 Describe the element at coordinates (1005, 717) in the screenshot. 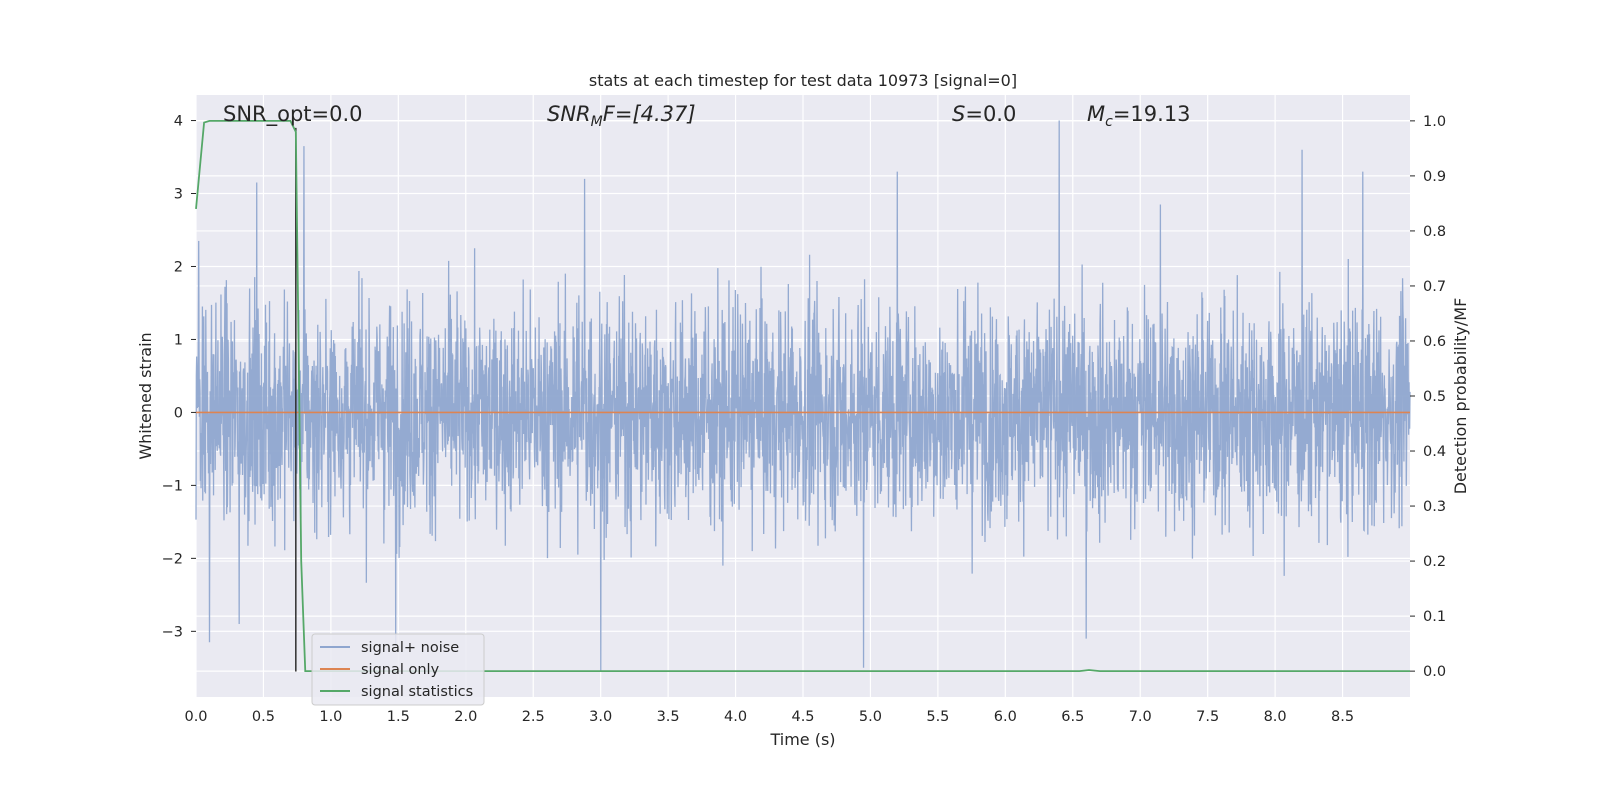

I see `x-tick-label: 6.0` at that location.